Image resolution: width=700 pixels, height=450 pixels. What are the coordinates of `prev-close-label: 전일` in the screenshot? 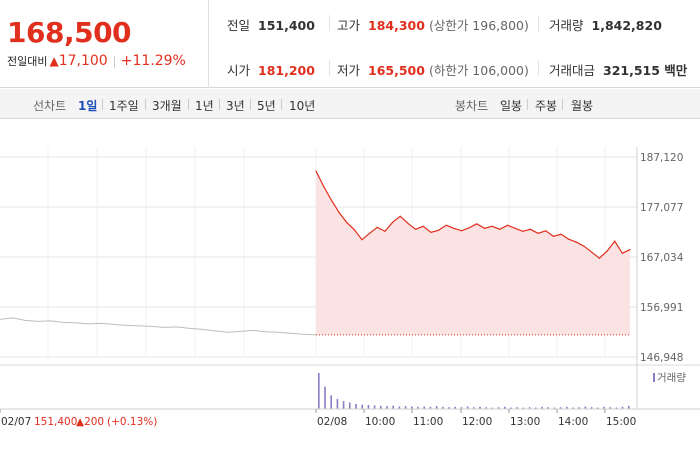 It's located at (239, 25).